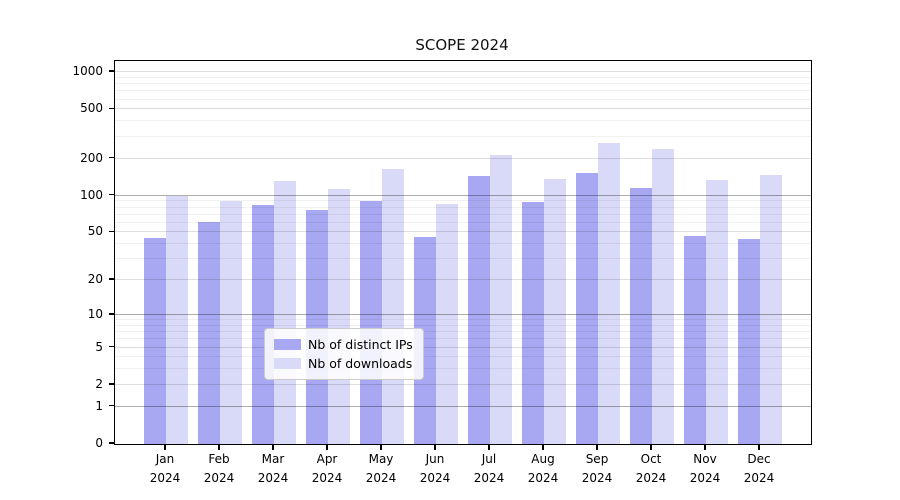  Describe the element at coordinates (651, 468) in the screenshot. I see `x-tick-label: Oct 2024` at that location.